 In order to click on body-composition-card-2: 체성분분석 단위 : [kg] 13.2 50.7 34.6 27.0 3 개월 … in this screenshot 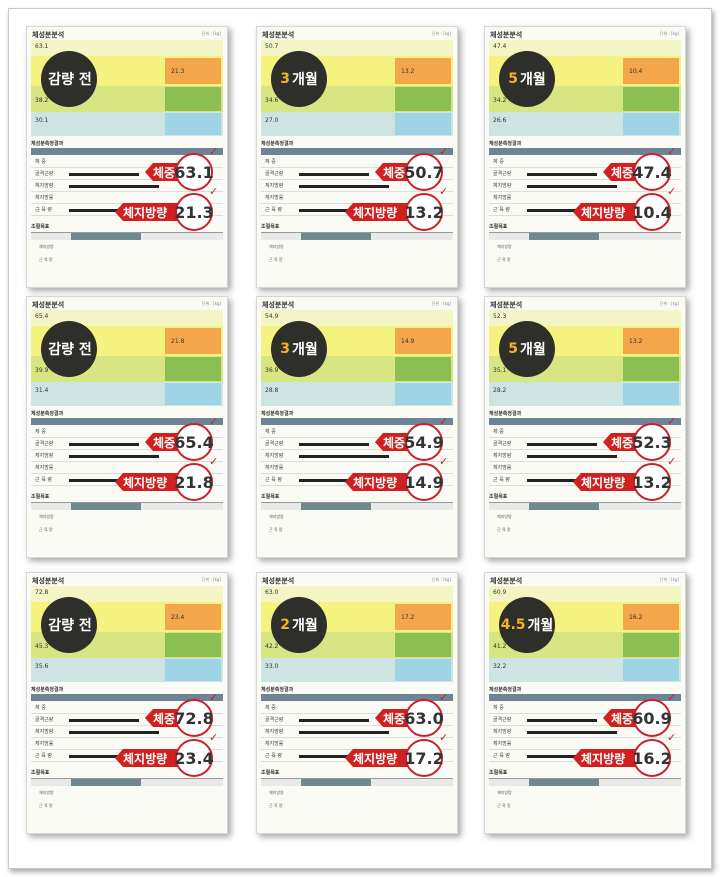, I will do `click(357, 157)`.